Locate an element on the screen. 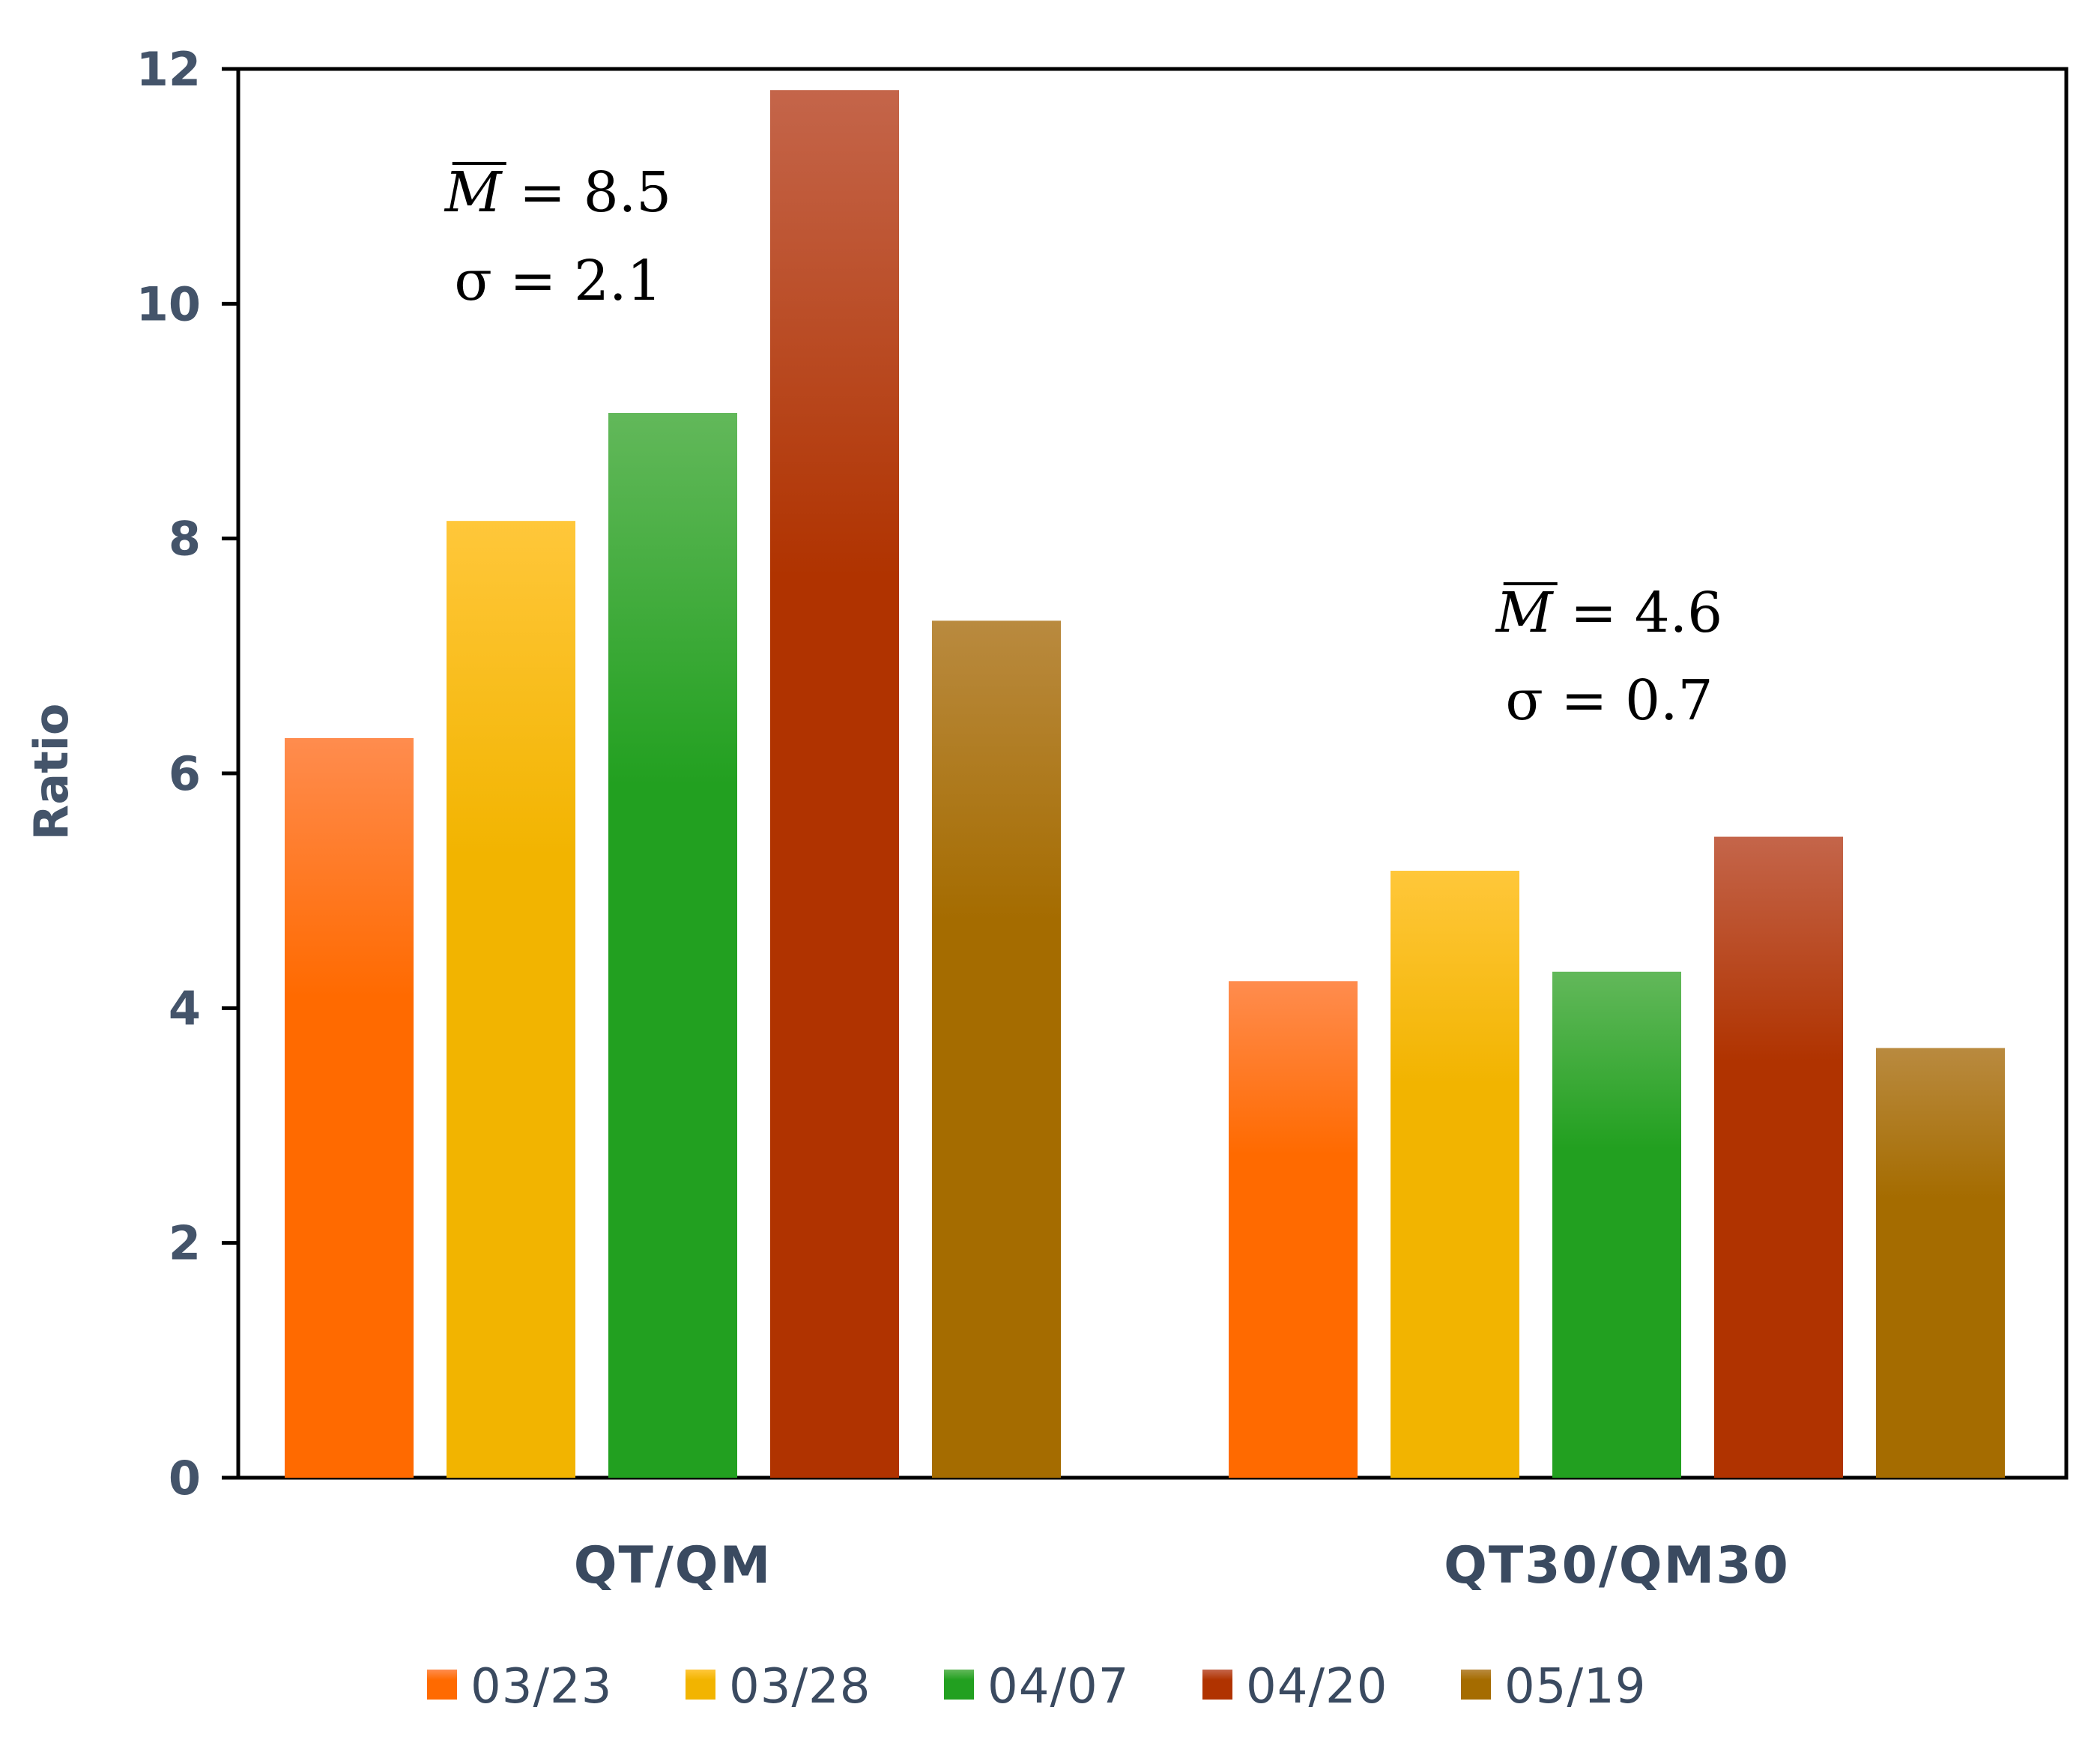 The image size is (2100, 1740). y-tick-label: 10 is located at coordinates (168, 304).